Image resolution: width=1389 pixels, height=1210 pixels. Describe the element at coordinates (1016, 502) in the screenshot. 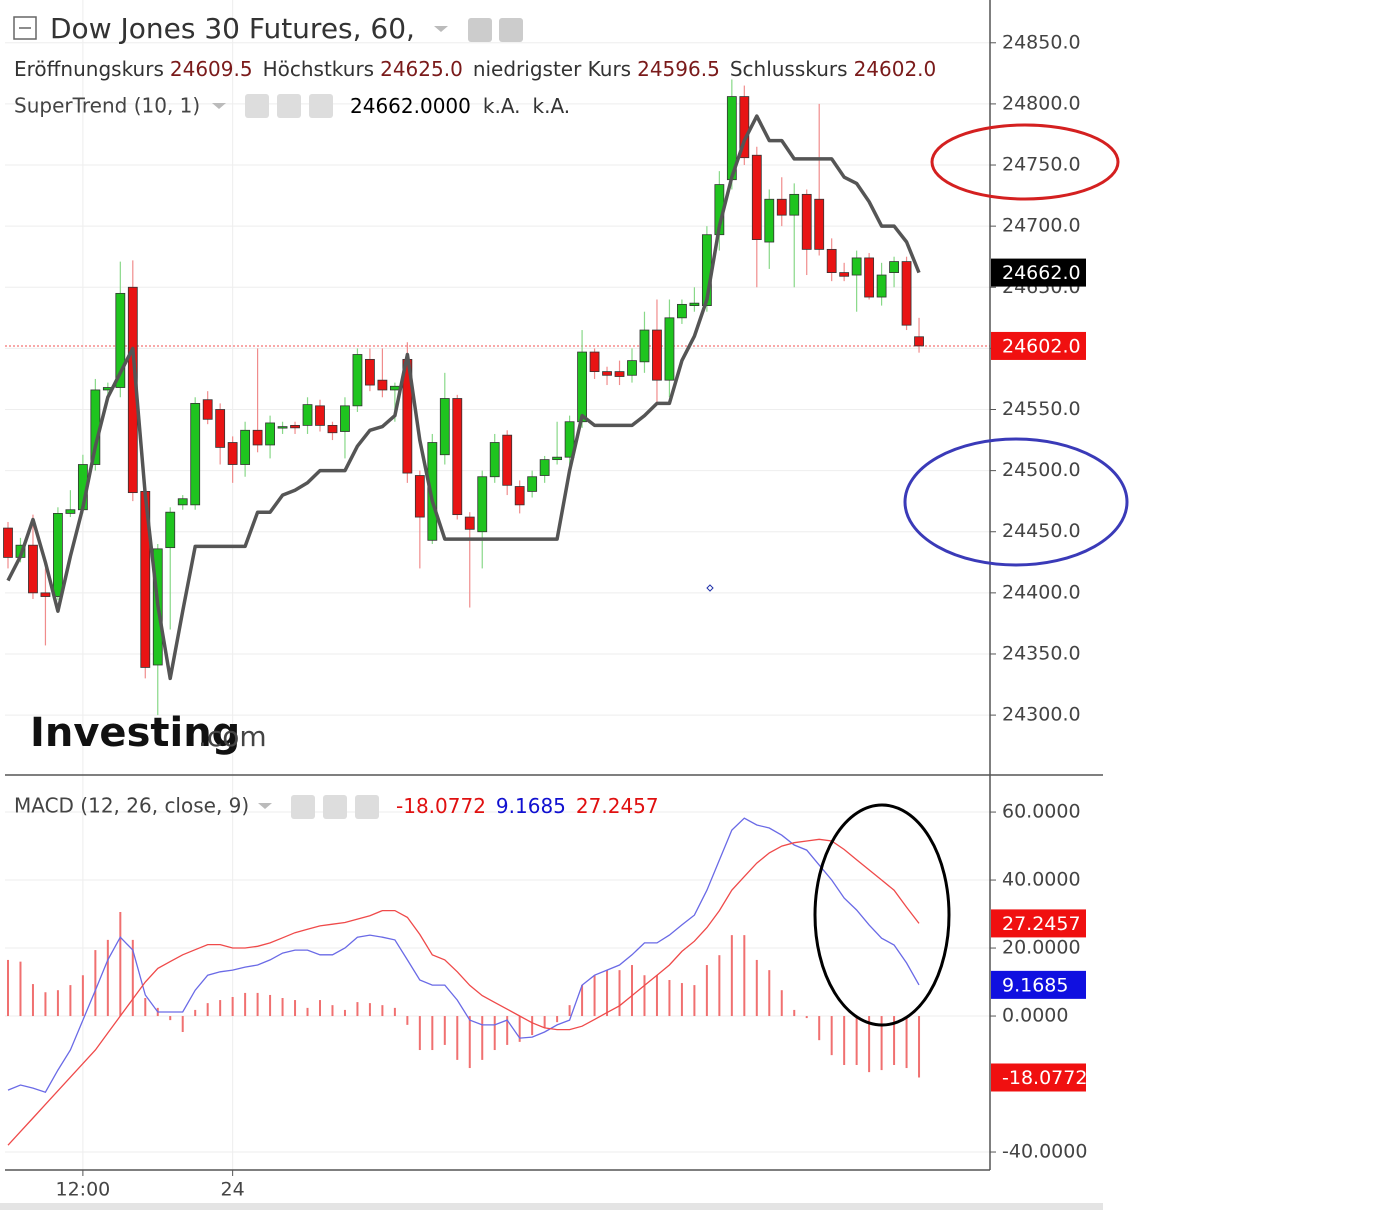

I see `annotation-ellipse` at that location.